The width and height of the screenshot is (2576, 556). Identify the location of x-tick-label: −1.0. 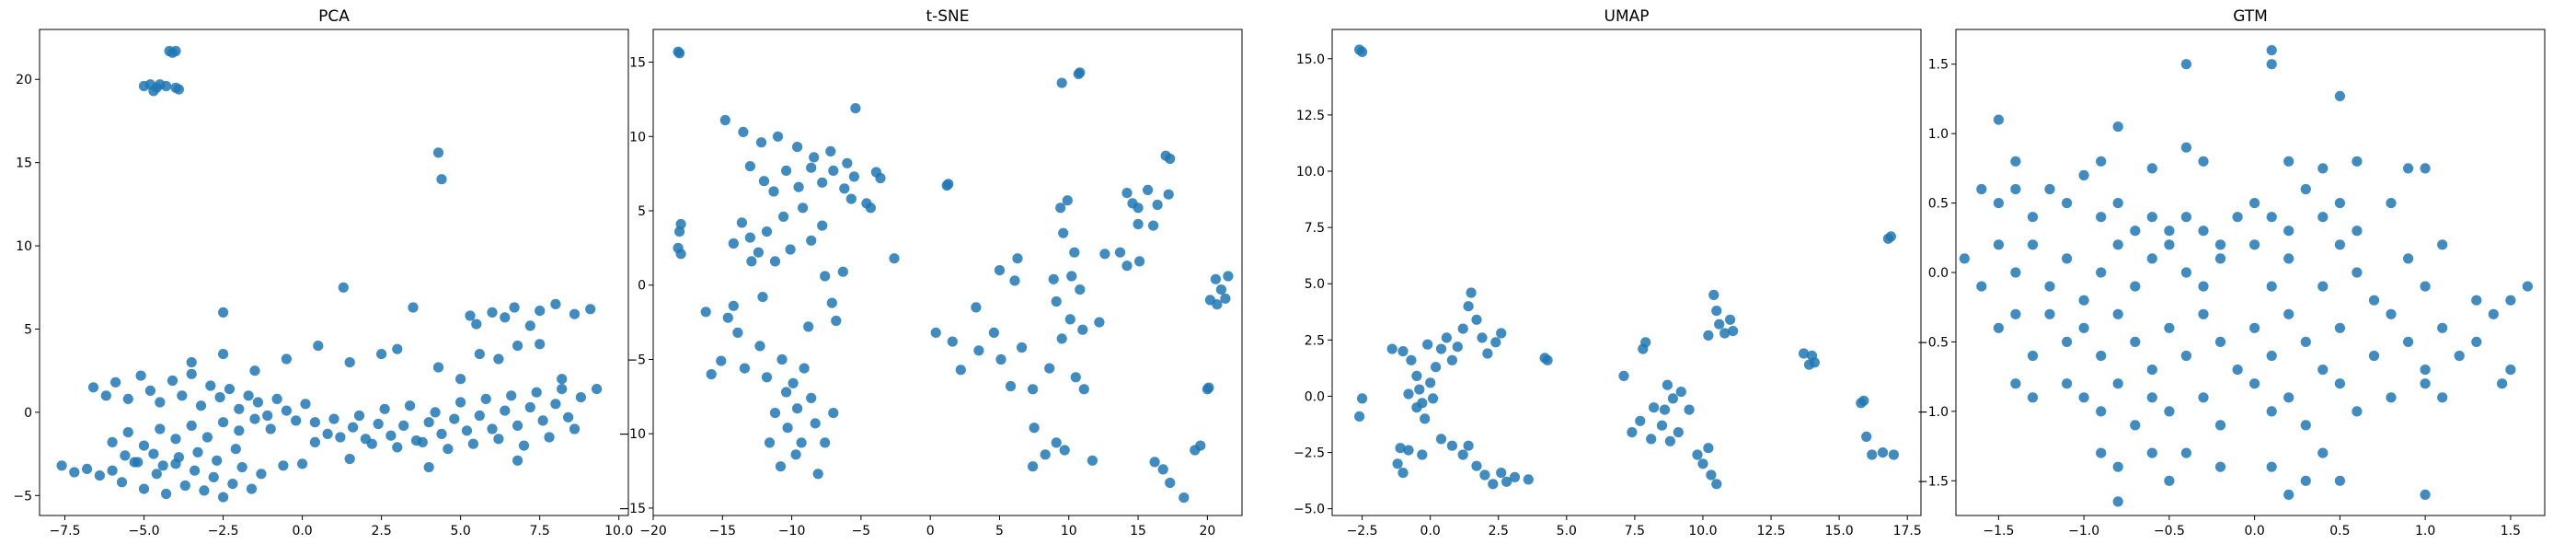
(2083, 531).